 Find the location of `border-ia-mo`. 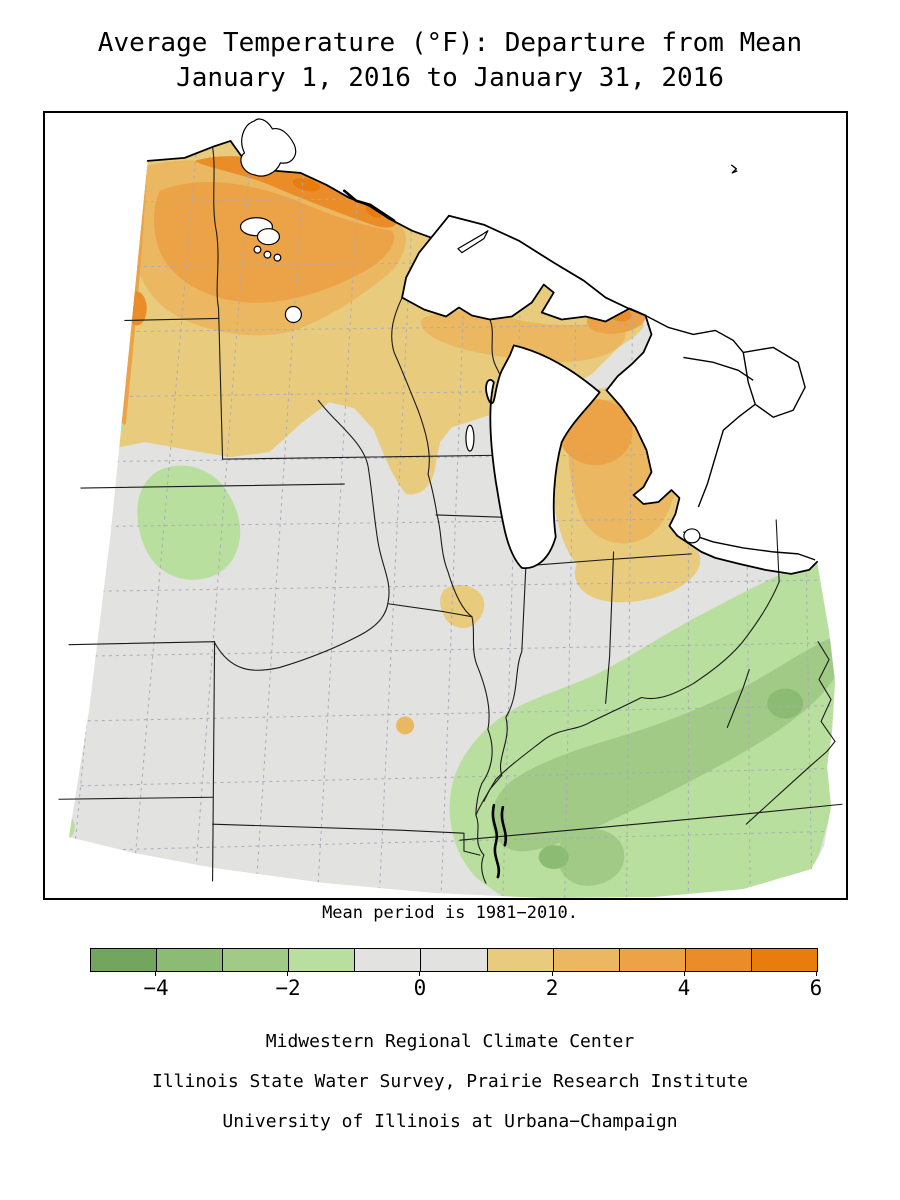

border-ia-mo is located at coordinates (430, 610).